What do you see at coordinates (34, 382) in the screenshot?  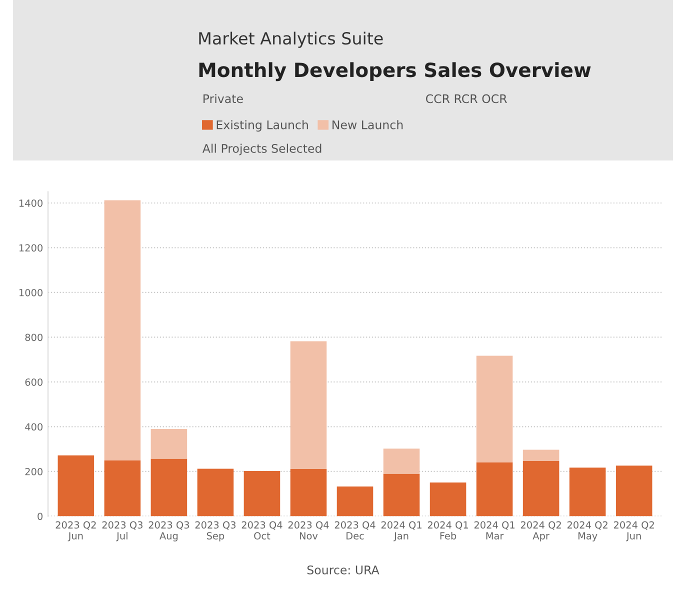 I see `y-tick-label: 600` at bounding box center [34, 382].